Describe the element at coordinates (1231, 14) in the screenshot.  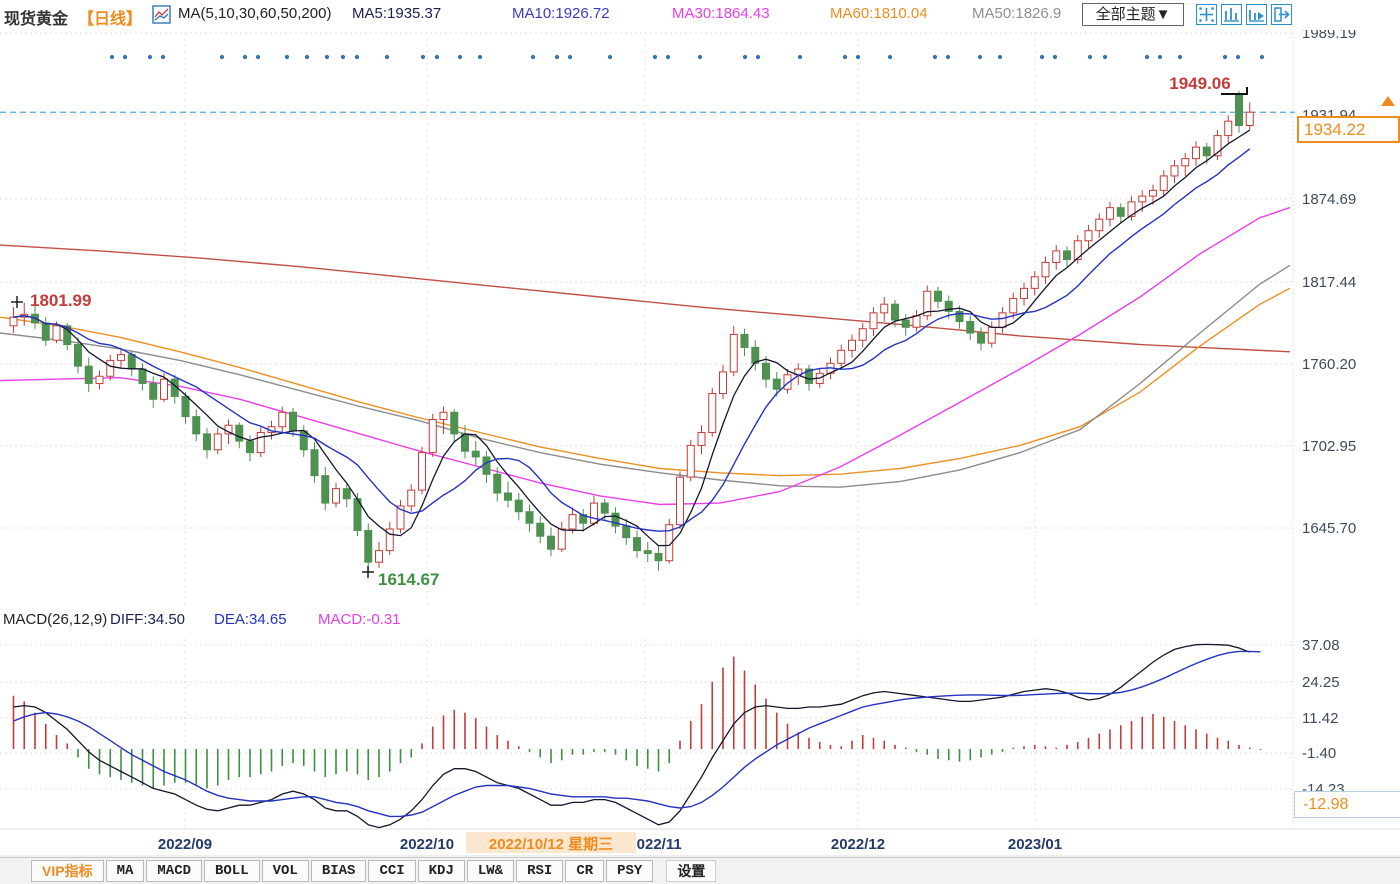
I see `histogram-view-button` at that location.